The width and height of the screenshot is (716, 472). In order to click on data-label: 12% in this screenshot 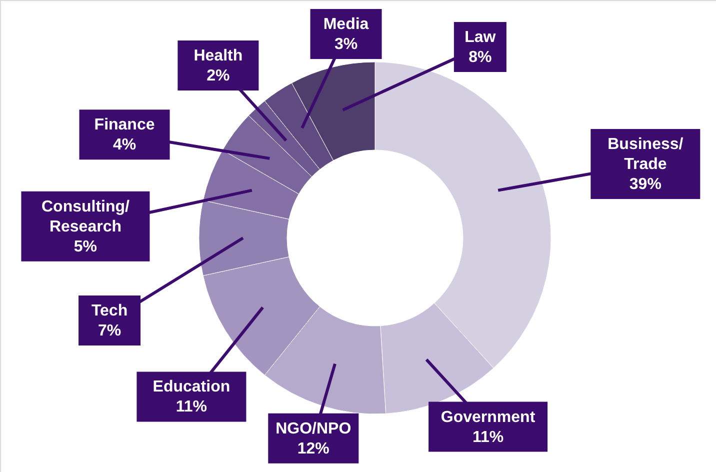, I will do `click(313, 449)`.